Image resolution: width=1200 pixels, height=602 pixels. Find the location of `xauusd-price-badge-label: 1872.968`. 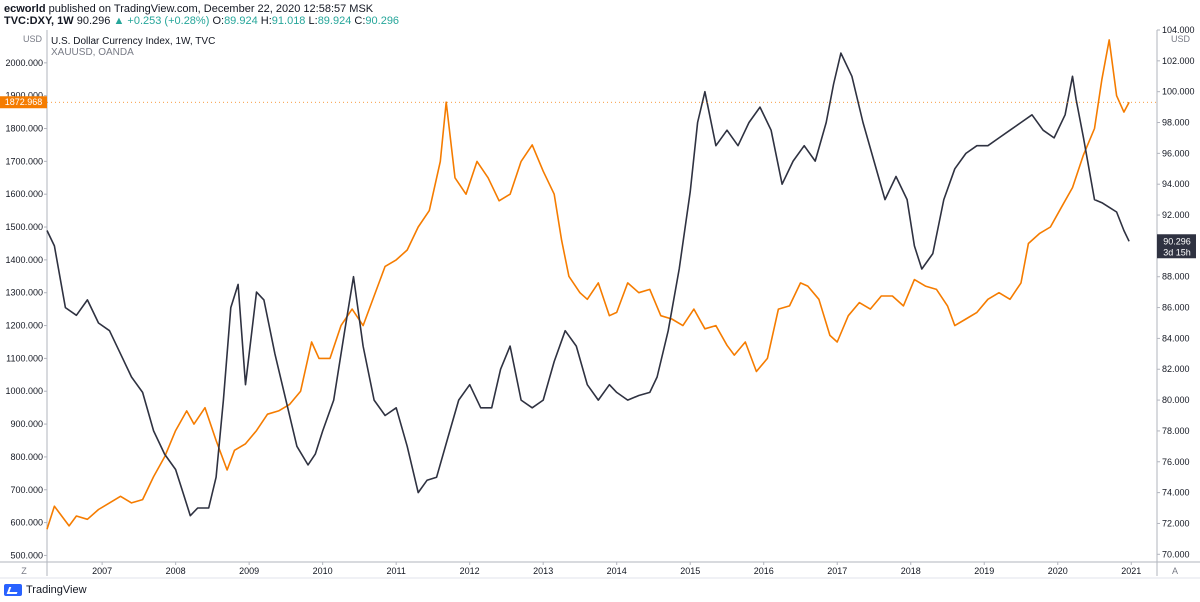

xauusd-price-badge-label: 1872.968 is located at coordinates (24, 102).